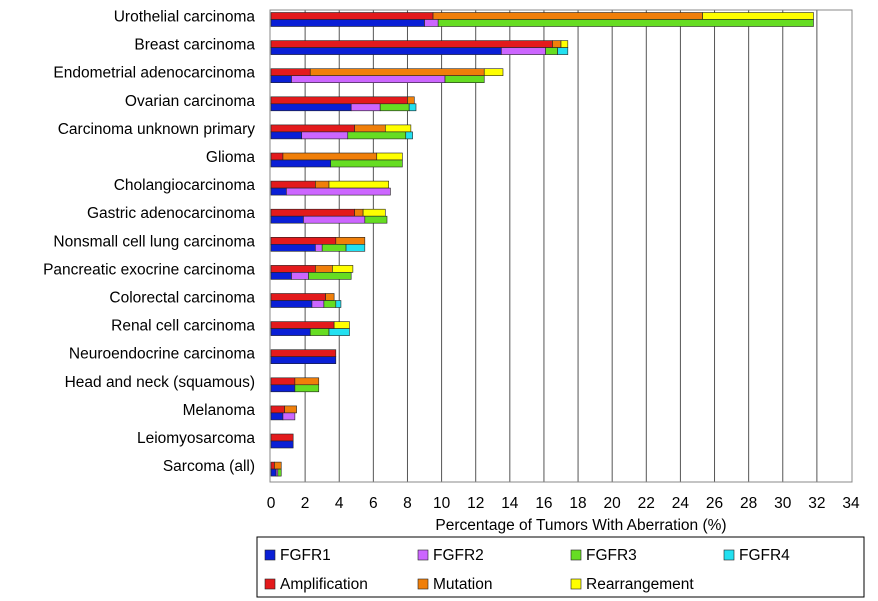 This screenshot has width=878, height=601. I want to click on category-label: Colorectal carcinoma, so click(182, 298).